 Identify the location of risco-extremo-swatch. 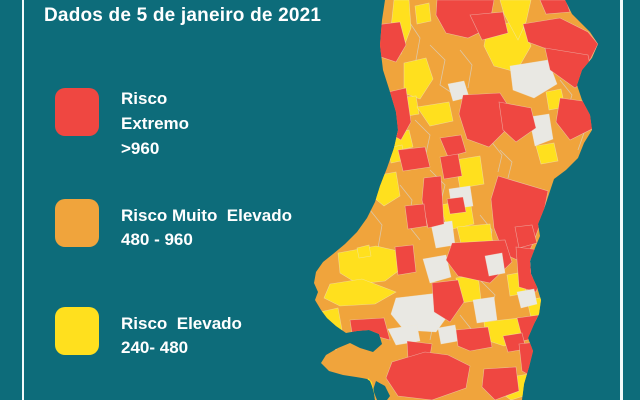
(77, 112).